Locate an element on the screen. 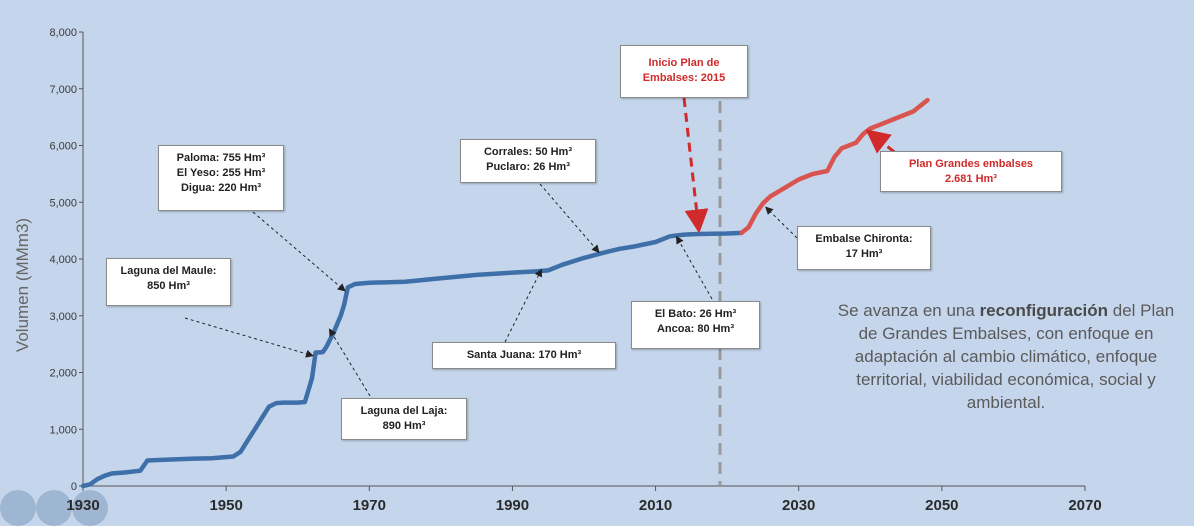  annotation-laguna-del-laja: Laguna del Laja: 890 Hm³ is located at coordinates (404, 419).